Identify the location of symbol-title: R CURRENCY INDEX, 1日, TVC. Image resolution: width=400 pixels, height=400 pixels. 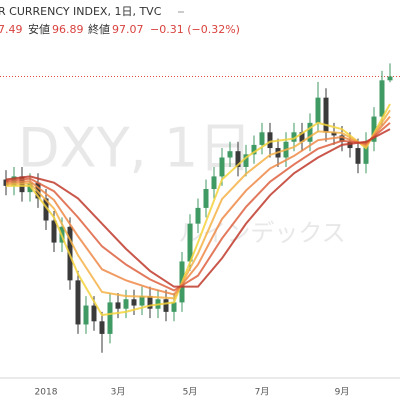
(81, 11).